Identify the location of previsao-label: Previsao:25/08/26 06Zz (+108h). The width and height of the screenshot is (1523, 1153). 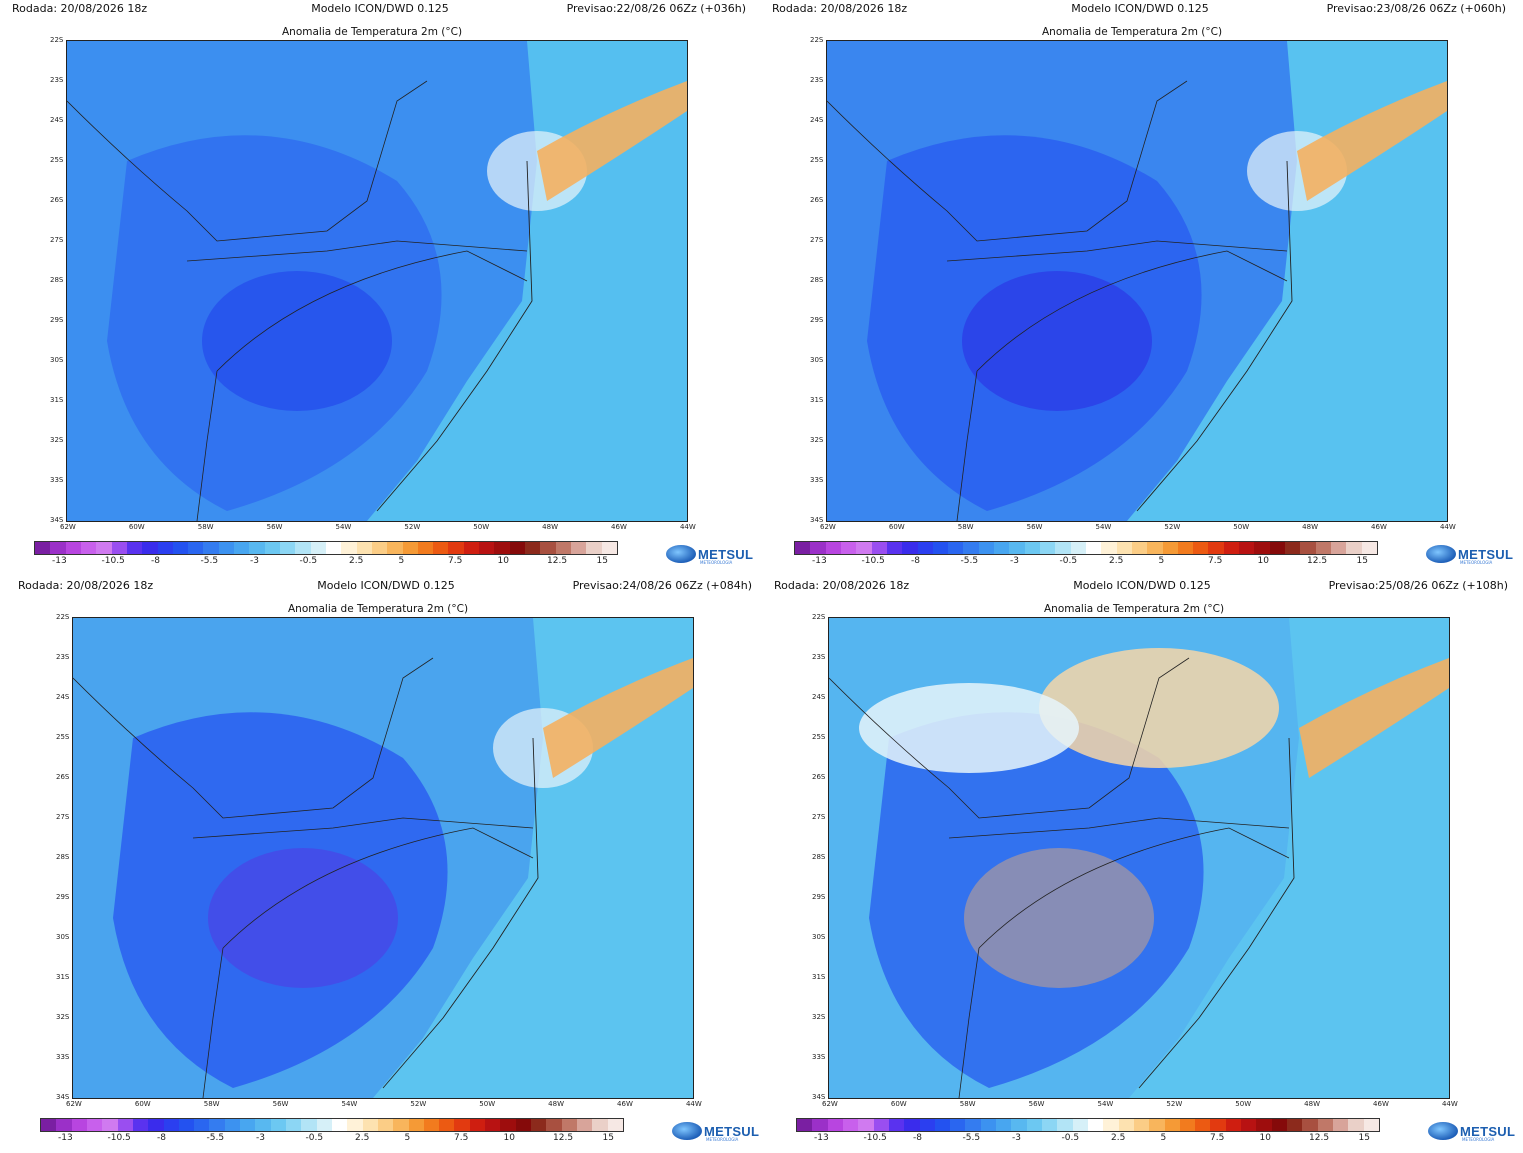
(1418, 585).